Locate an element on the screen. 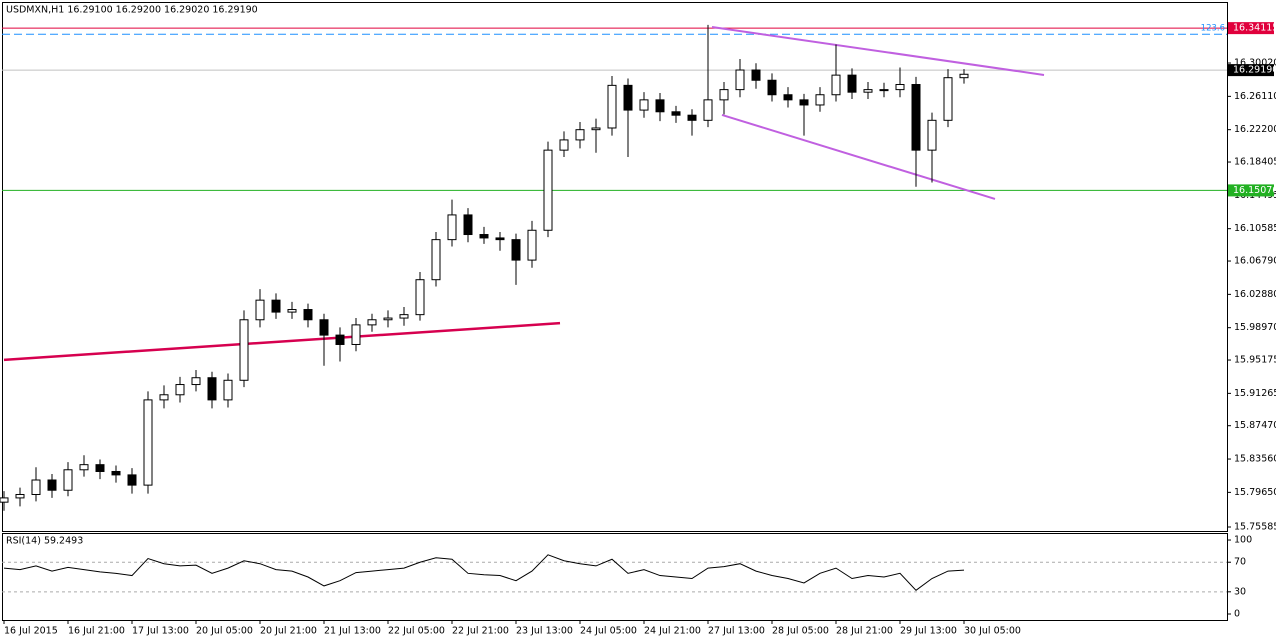  x-tick-label: 20 Jul 21:00 is located at coordinates (288, 631).